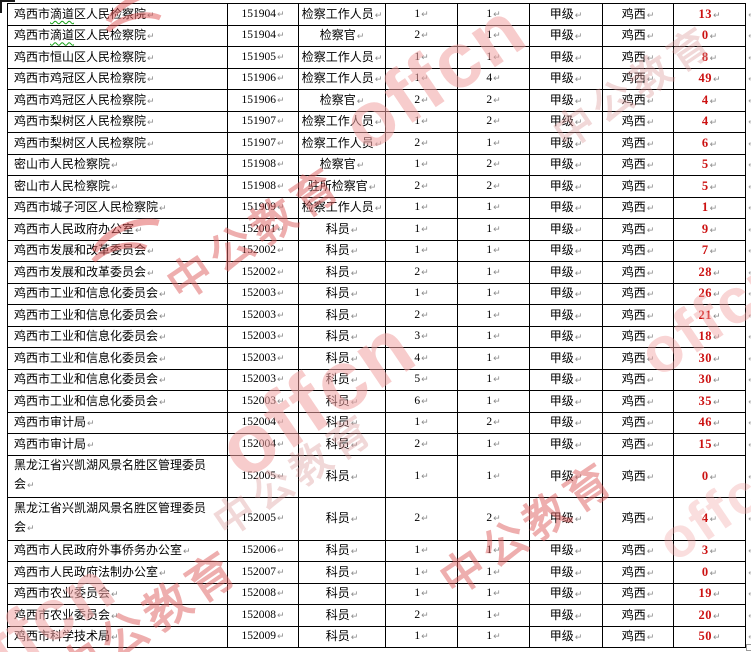 Image resolution: width=751 pixels, height=652 pixels. Describe the element at coordinates (263, 423) in the screenshot. I see `job-code-cell: 152004↵` at that location.